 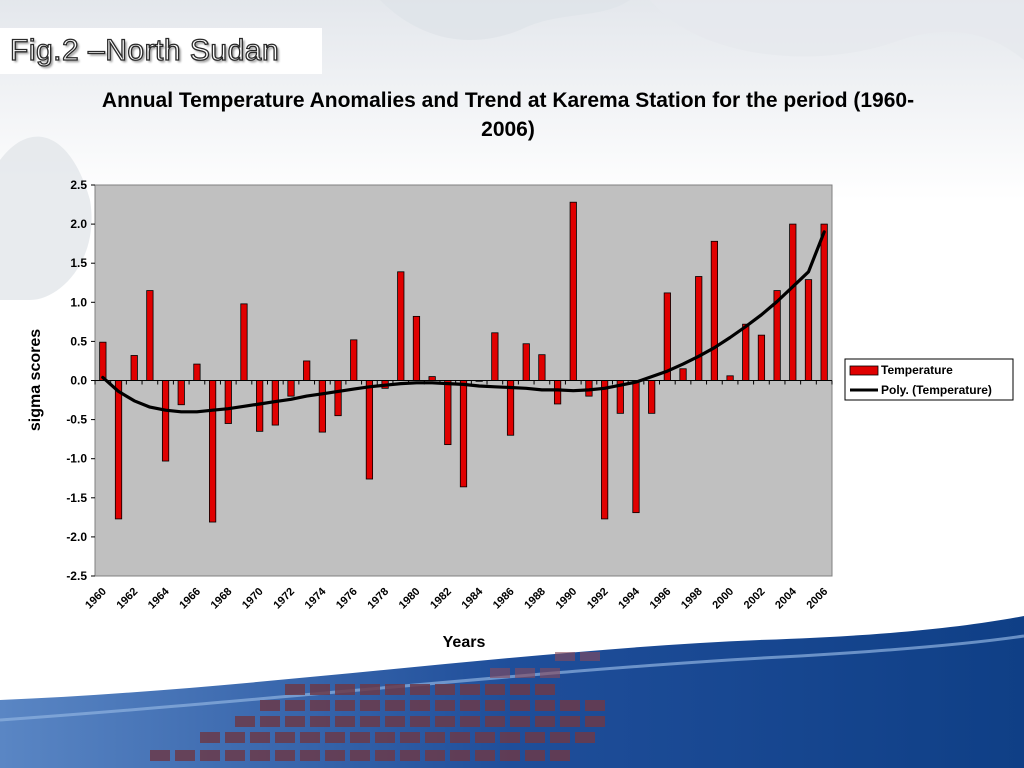 What do you see at coordinates (78, 185) in the screenshot?
I see `y-tick-label: 2.5` at bounding box center [78, 185].